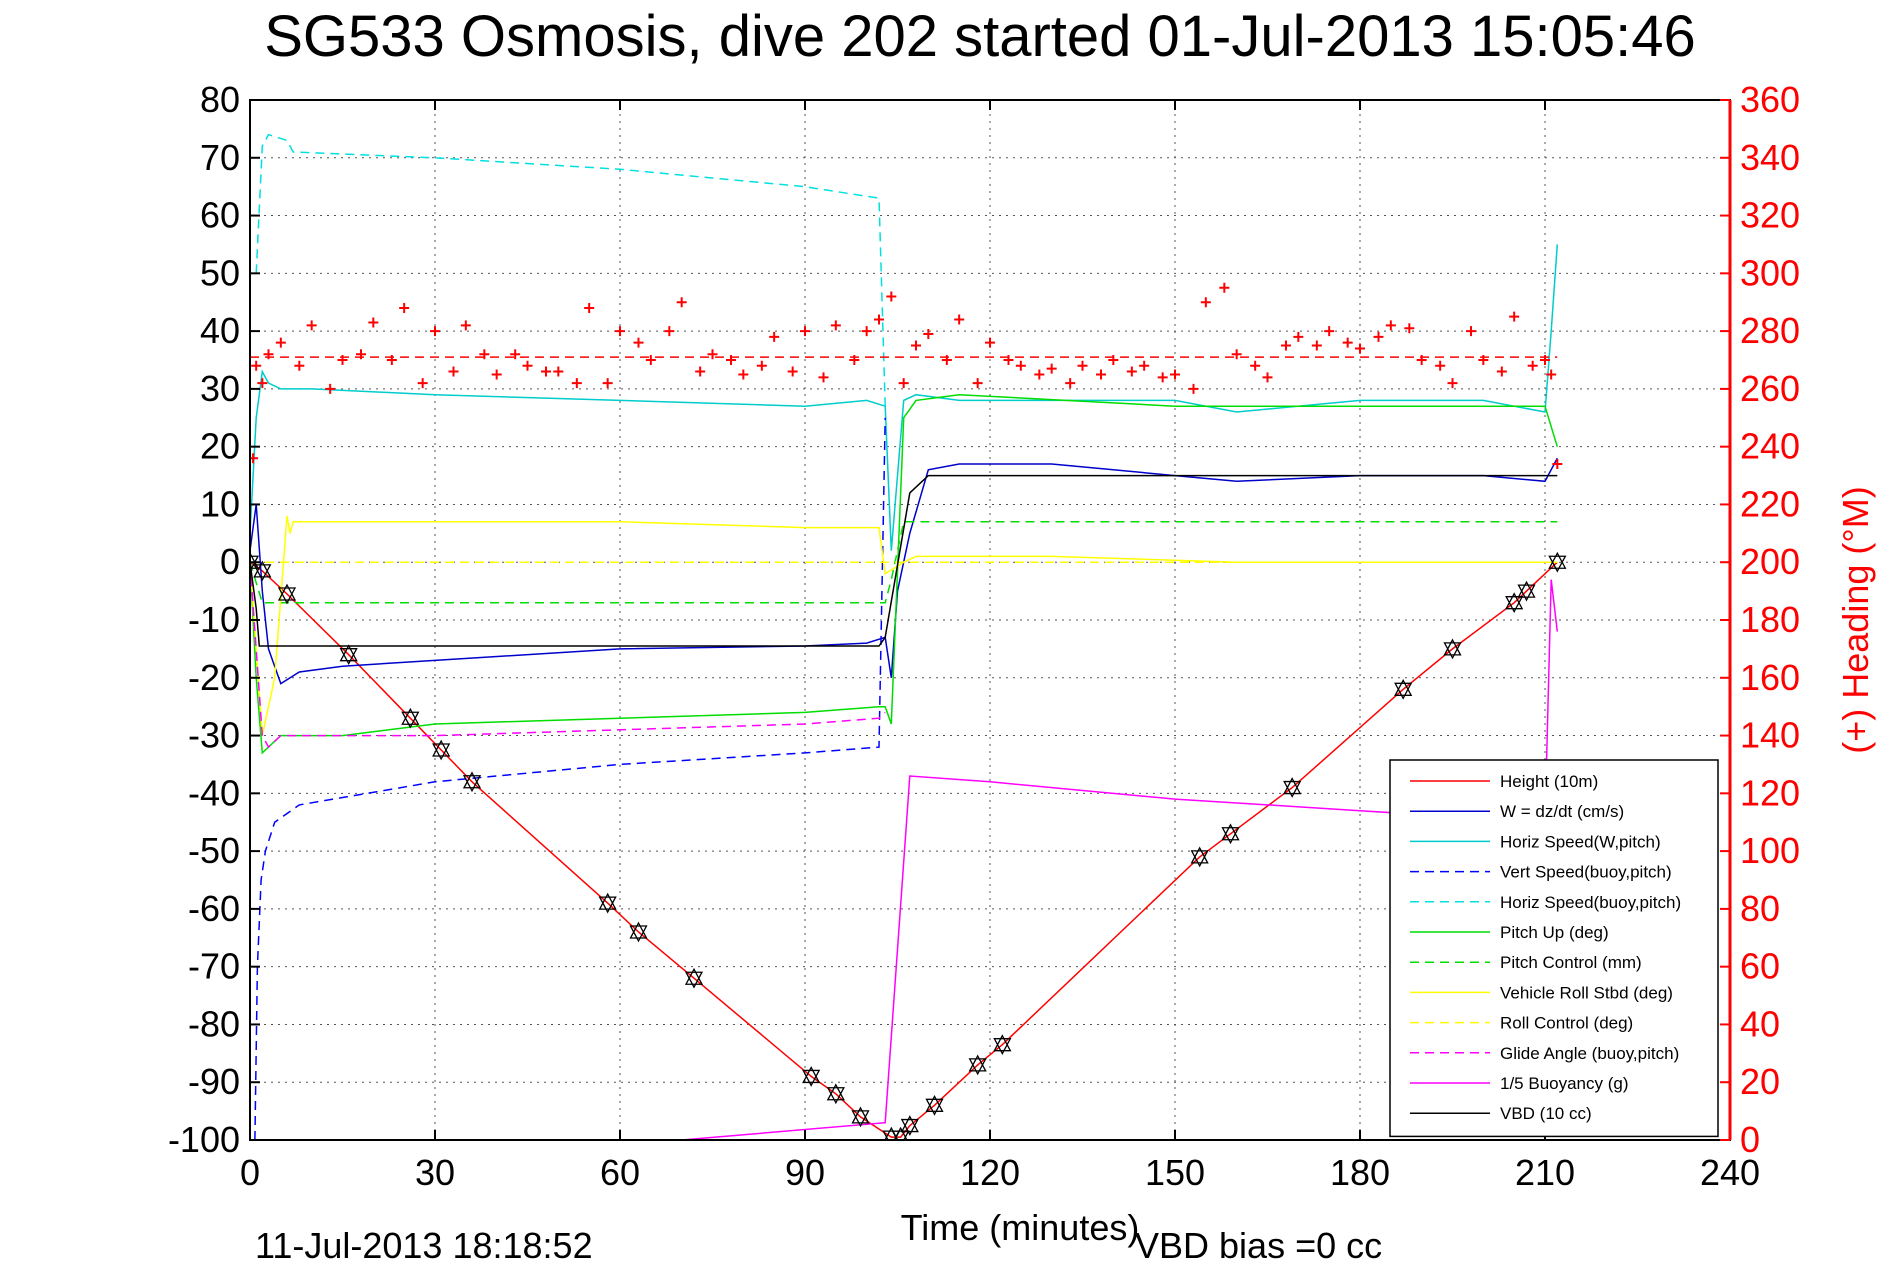 The width and height of the screenshot is (1891, 1267). What do you see at coordinates (1360, 1172) in the screenshot?
I see `x-tick-label: 180` at bounding box center [1360, 1172].